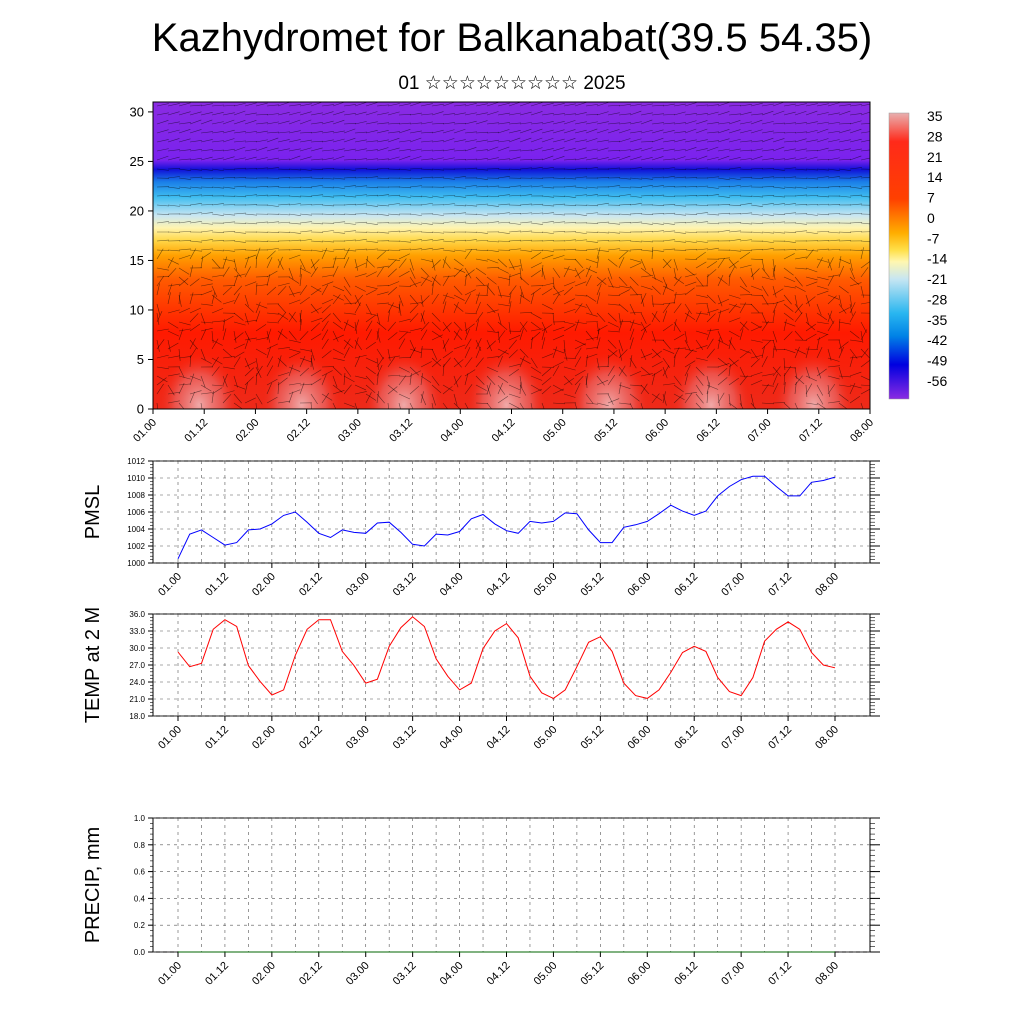 Image resolution: width=1024 pixels, height=1024 pixels. Describe the element at coordinates (760, 431) in the screenshot. I see `x-tick-label: 07.00` at that location.